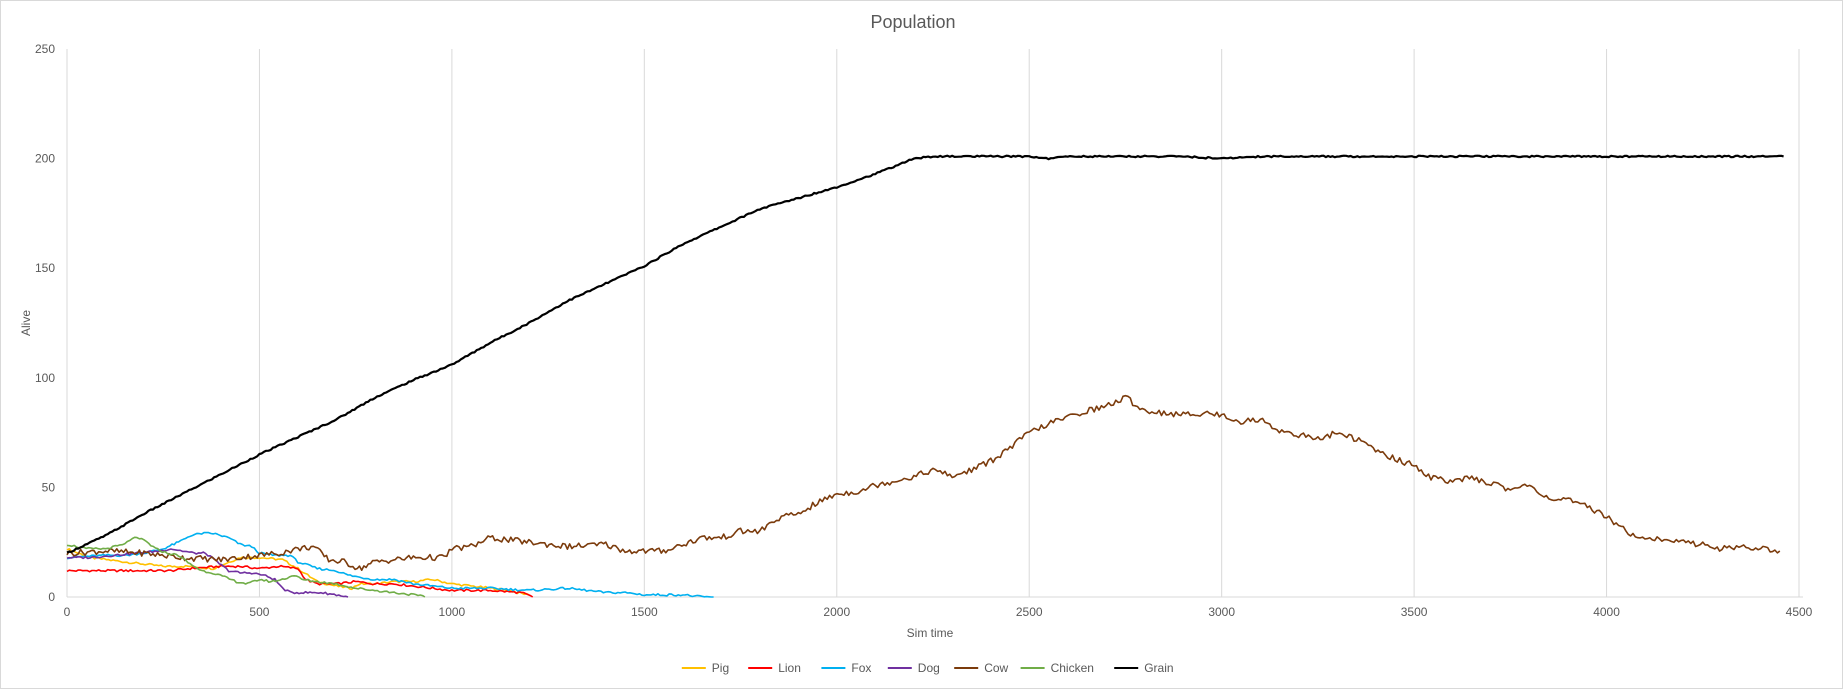 Image resolution: width=1843 pixels, height=689 pixels. Describe the element at coordinates (1414, 612) in the screenshot. I see `x-tick-label: 3500` at that location.